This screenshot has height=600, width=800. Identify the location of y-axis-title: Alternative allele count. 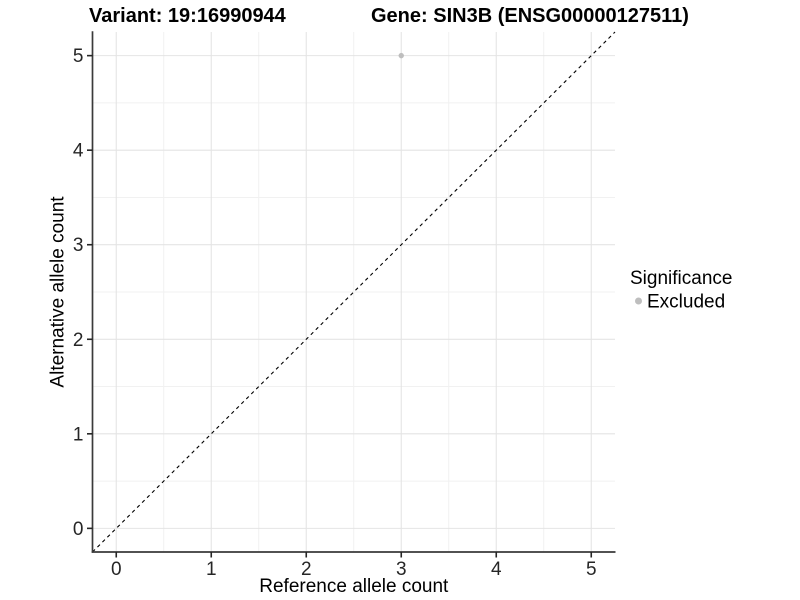
(58, 292).